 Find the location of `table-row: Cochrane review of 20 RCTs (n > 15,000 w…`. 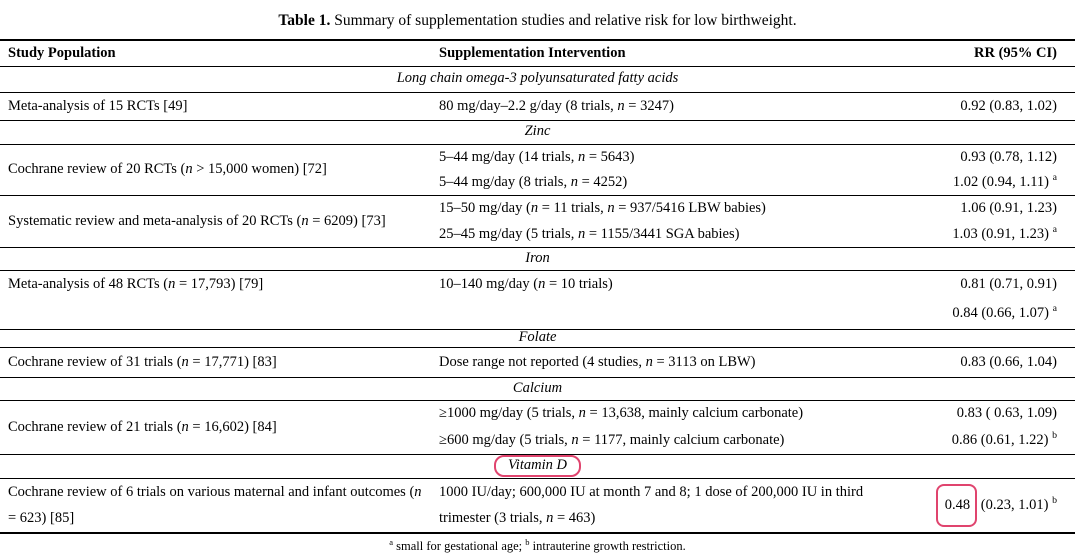

table-row: Cochrane review of 20 RCTs (n > 15,000 w… is located at coordinates (537, 170).